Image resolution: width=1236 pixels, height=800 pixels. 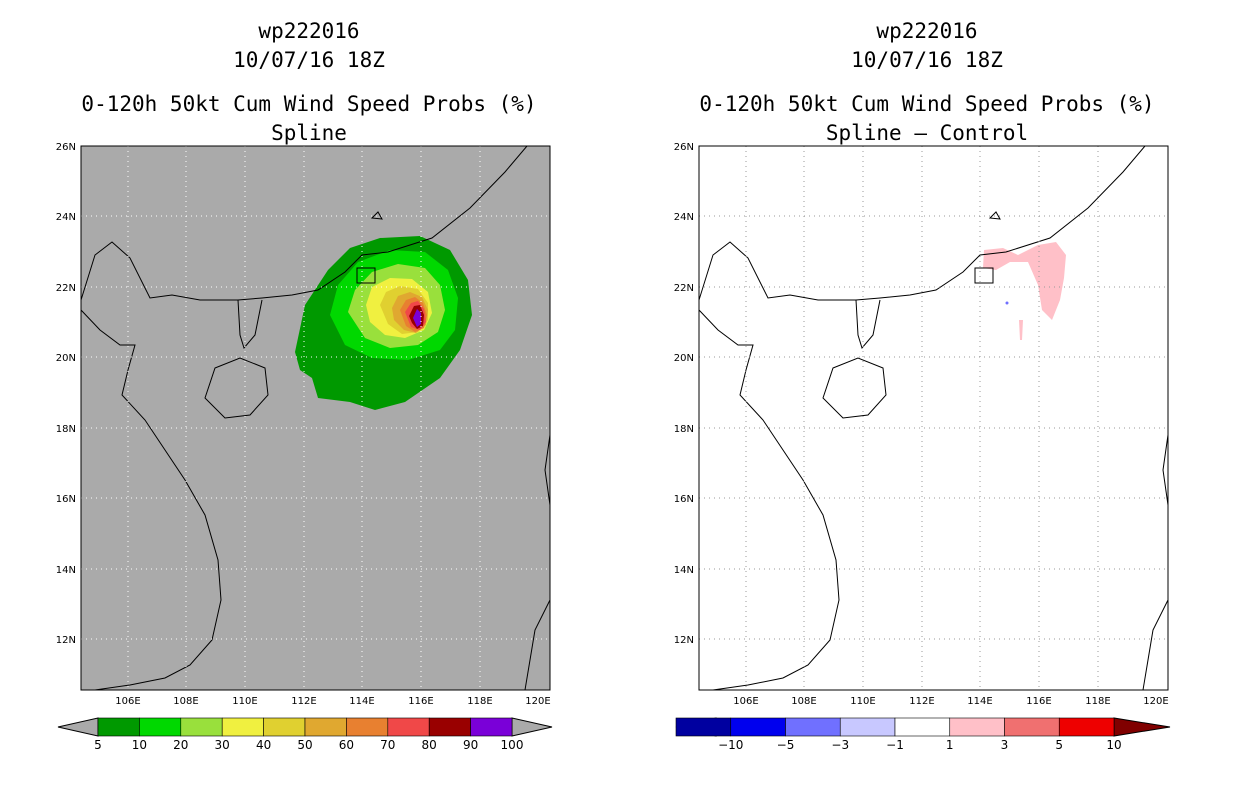 What do you see at coordinates (387, 745) in the screenshot?
I see `colorbar-label: 70` at bounding box center [387, 745].